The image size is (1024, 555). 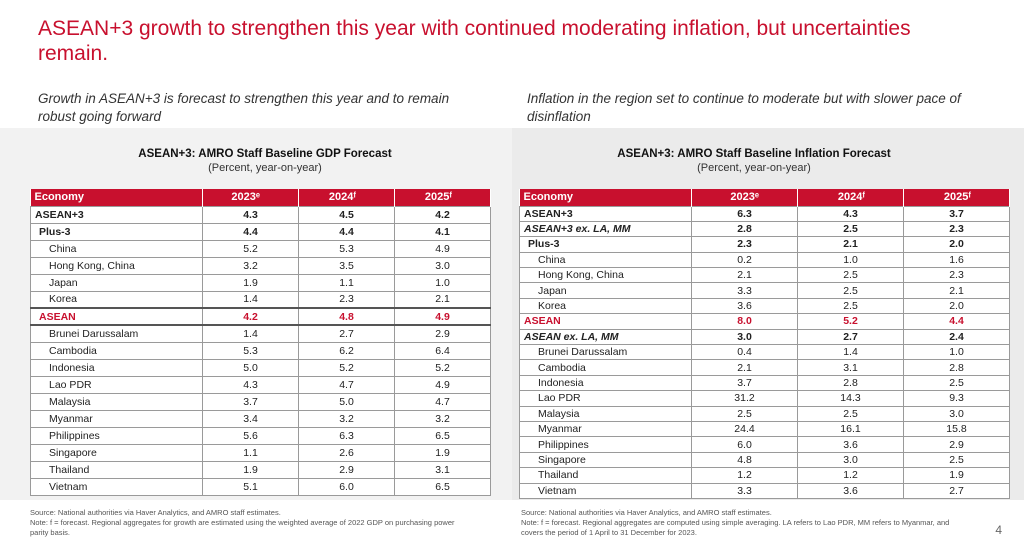 What do you see at coordinates (744, 413) in the screenshot?
I see `value-2023: 2.5` at bounding box center [744, 413].